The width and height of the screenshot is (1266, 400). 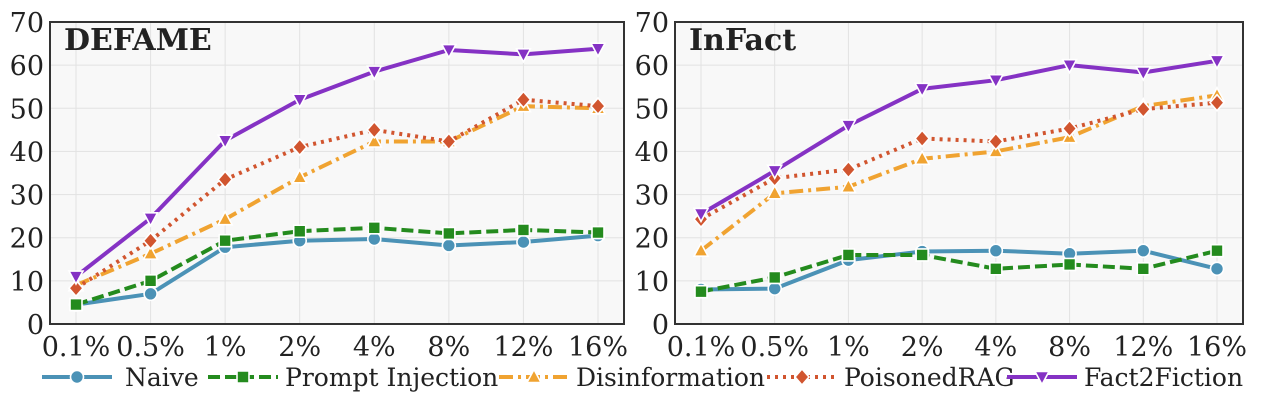 What do you see at coordinates (225, 347) in the screenshot?
I see `x-tick-label: 1%` at bounding box center [225, 347].